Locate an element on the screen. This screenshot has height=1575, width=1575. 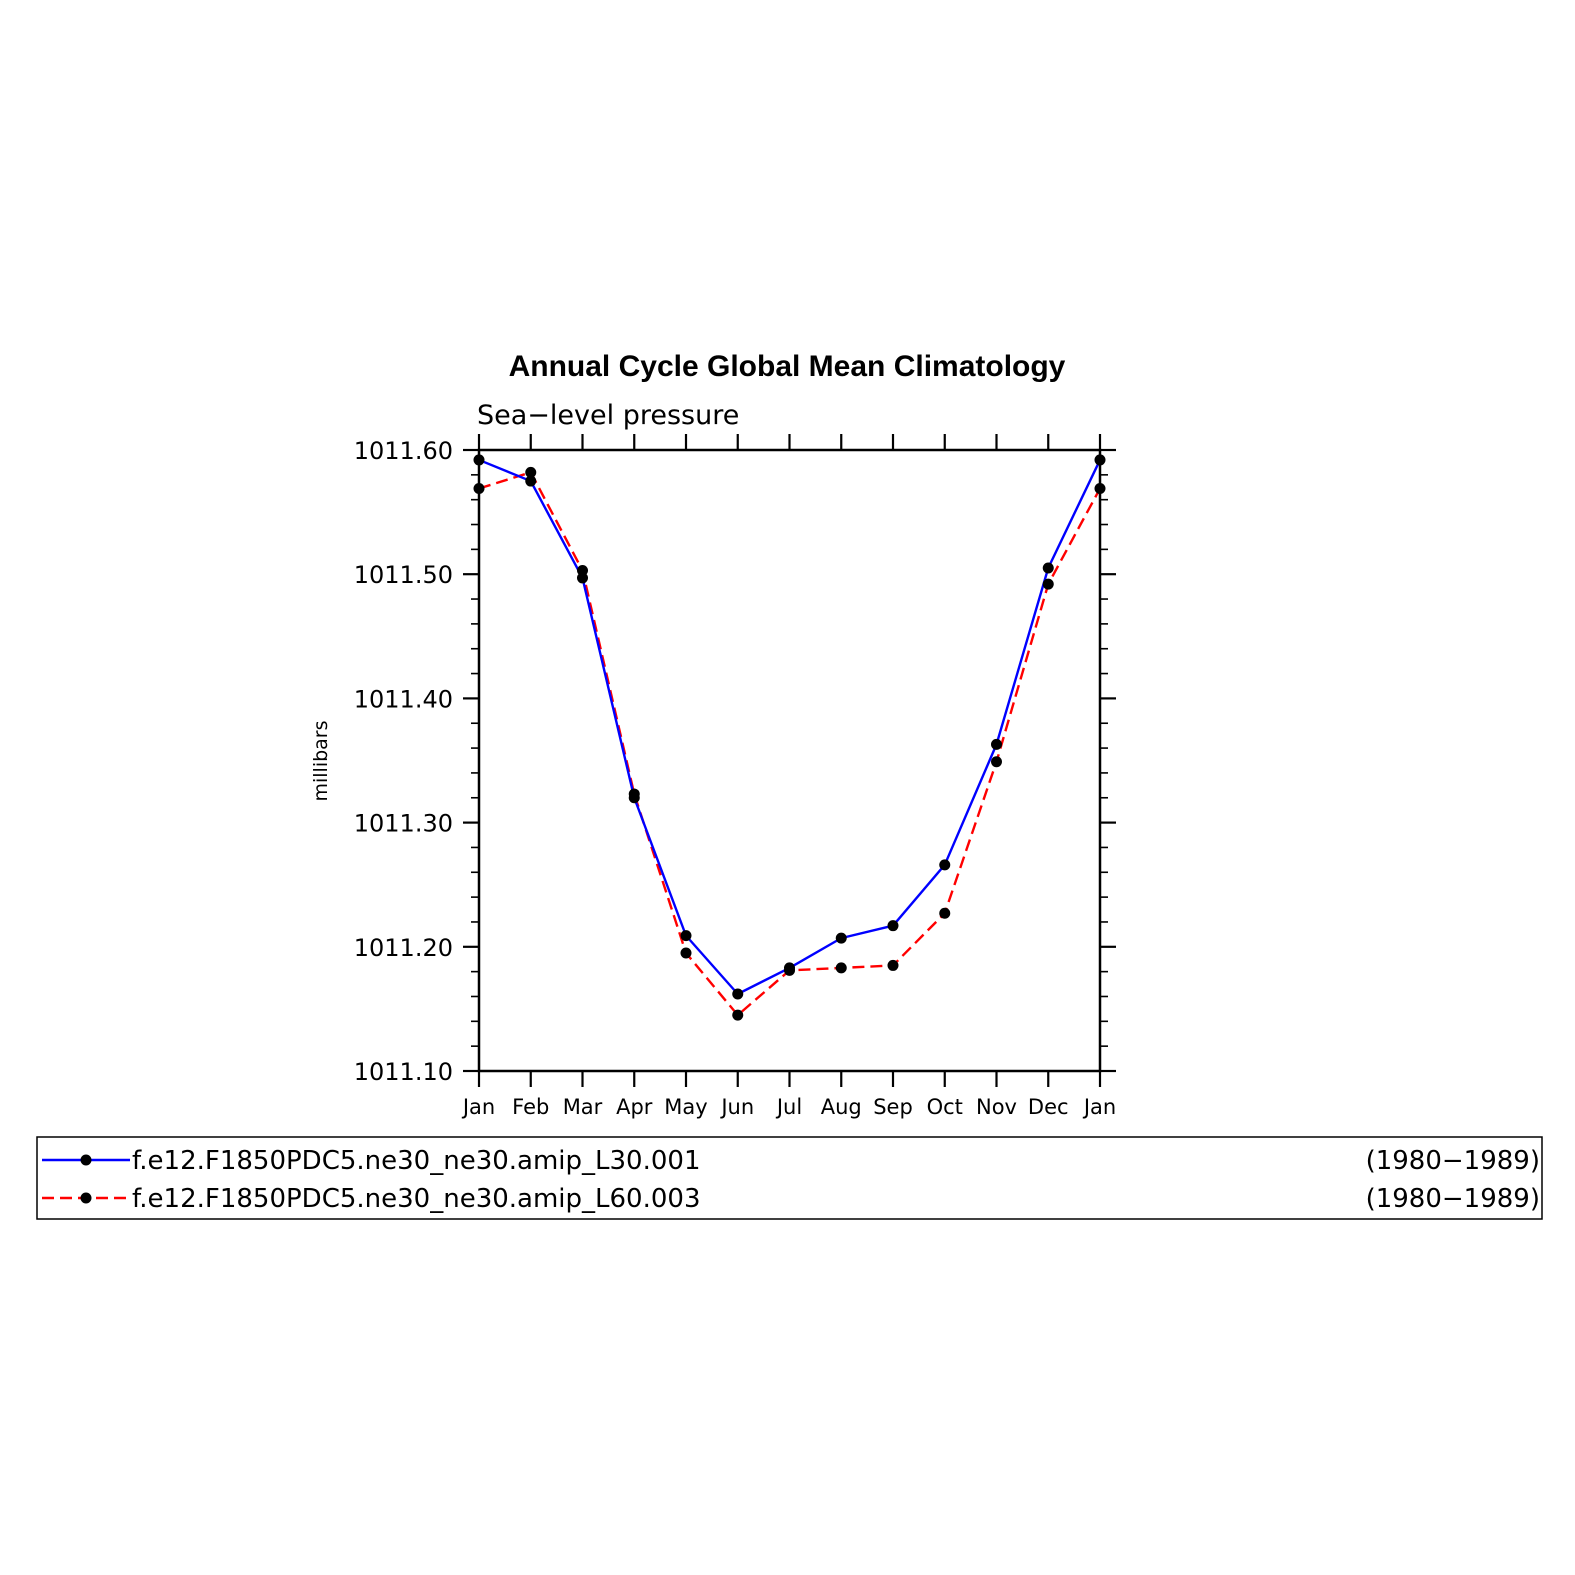
legend-label: f.e12.F1850PDC5.ne30_ne30.amip_L60.003 is located at coordinates (416, 1199).